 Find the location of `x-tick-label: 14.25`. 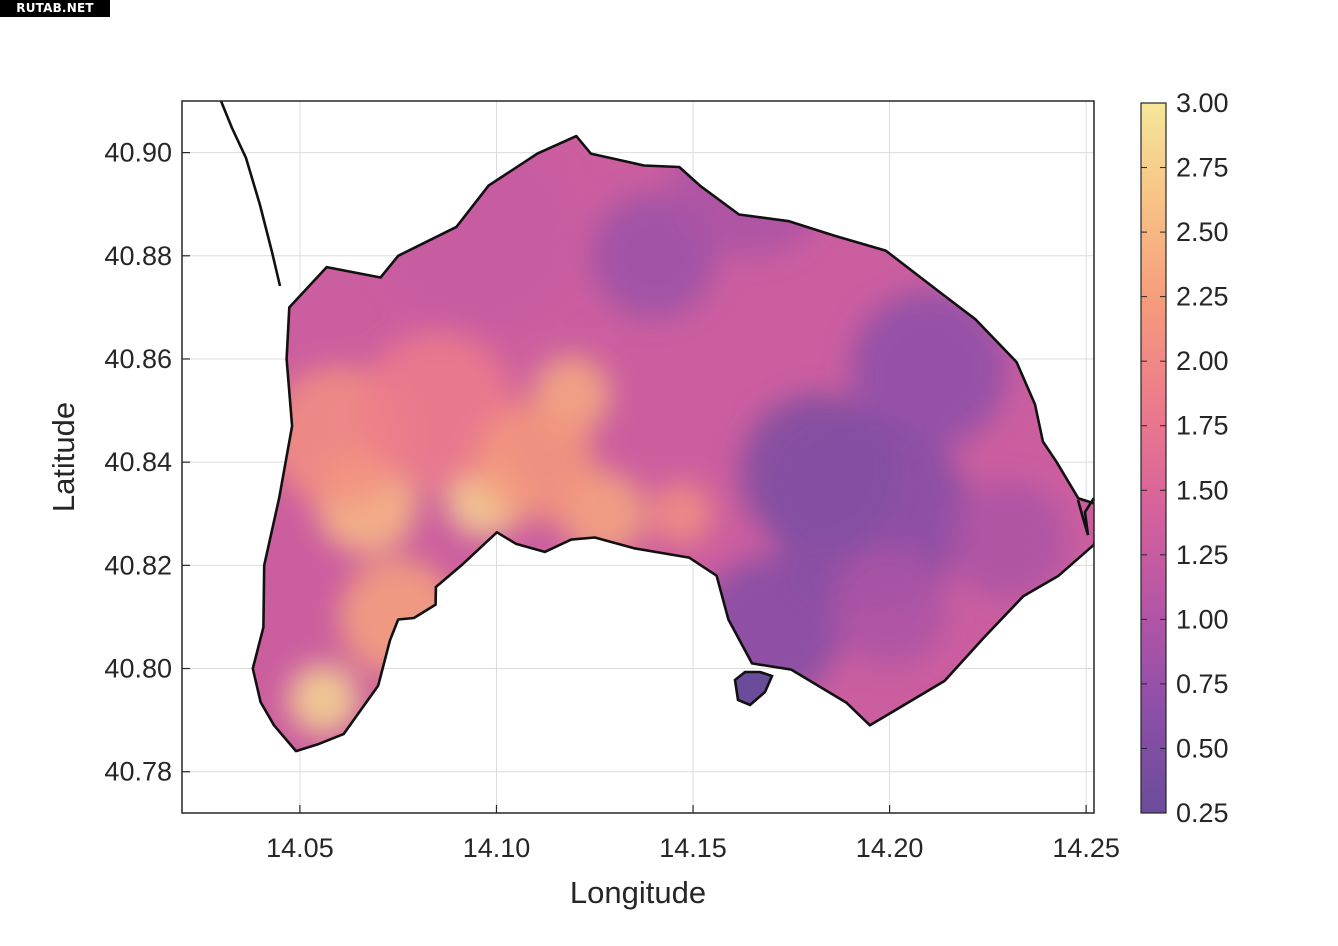

x-tick-label: 14.25 is located at coordinates (1086, 848).